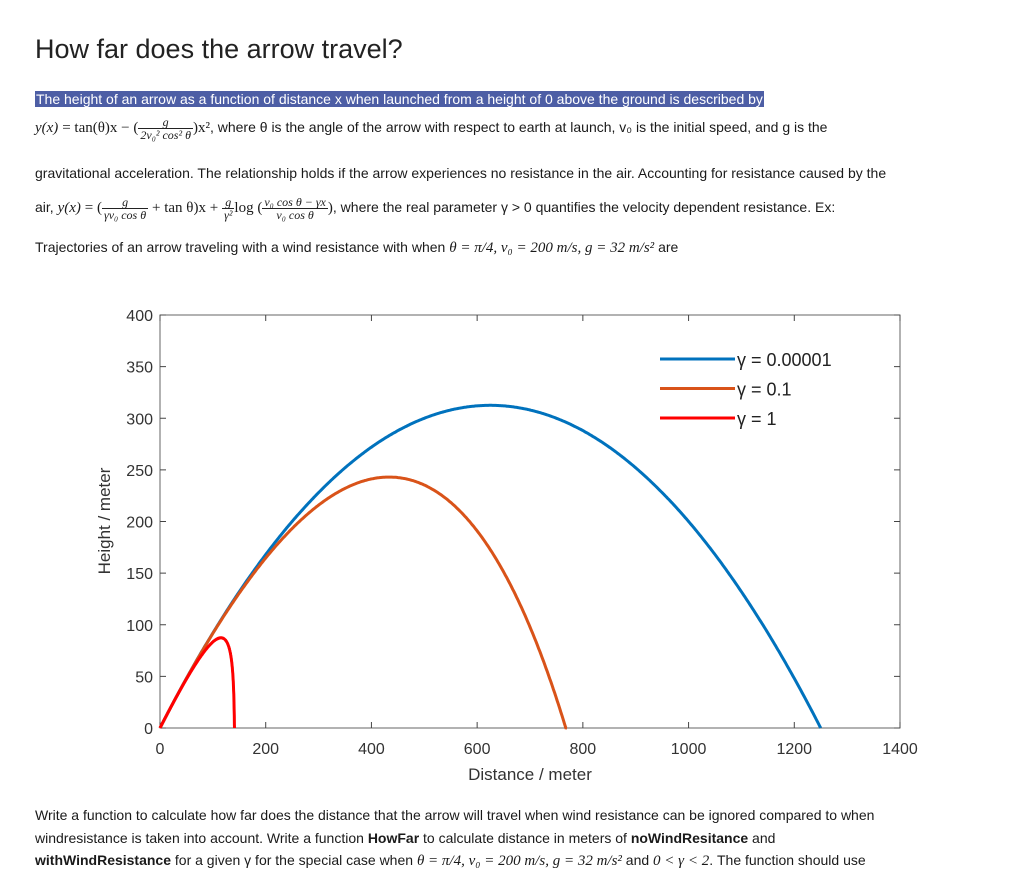 This screenshot has width=1024, height=880. What do you see at coordinates (69, 208) in the screenshot?
I see `eq2-lhs: y(x)` at bounding box center [69, 208].